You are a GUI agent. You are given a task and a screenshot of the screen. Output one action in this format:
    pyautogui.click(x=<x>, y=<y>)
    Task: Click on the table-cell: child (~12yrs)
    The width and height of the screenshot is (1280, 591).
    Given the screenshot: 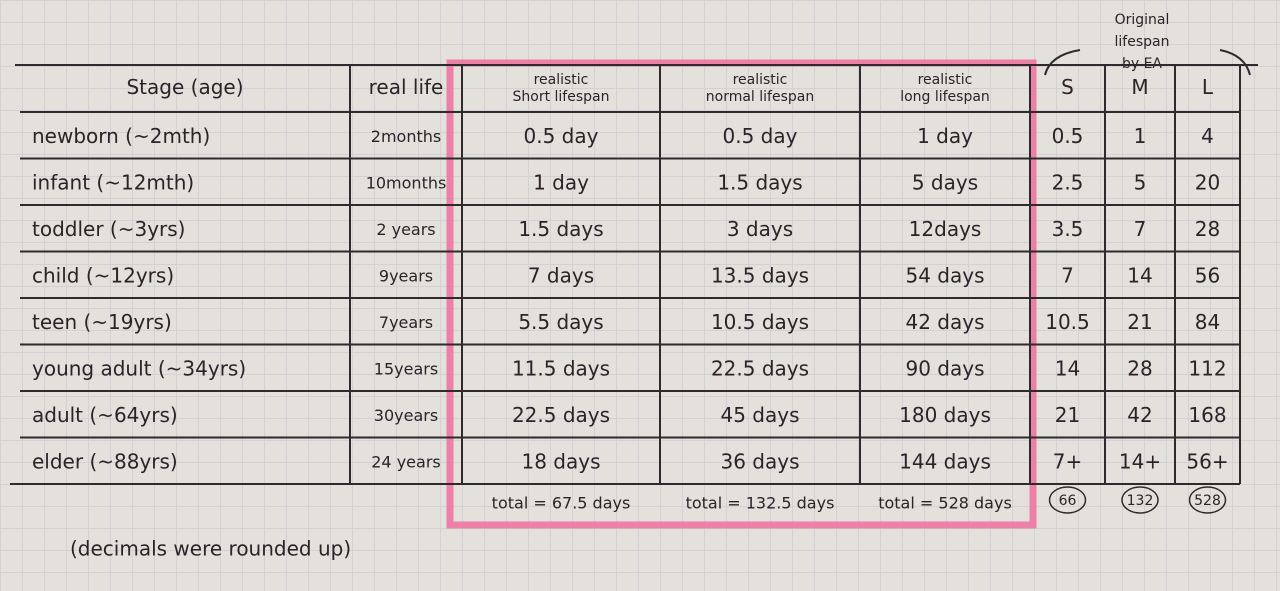 What is the action you would take?
    pyautogui.click(x=103, y=275)
    